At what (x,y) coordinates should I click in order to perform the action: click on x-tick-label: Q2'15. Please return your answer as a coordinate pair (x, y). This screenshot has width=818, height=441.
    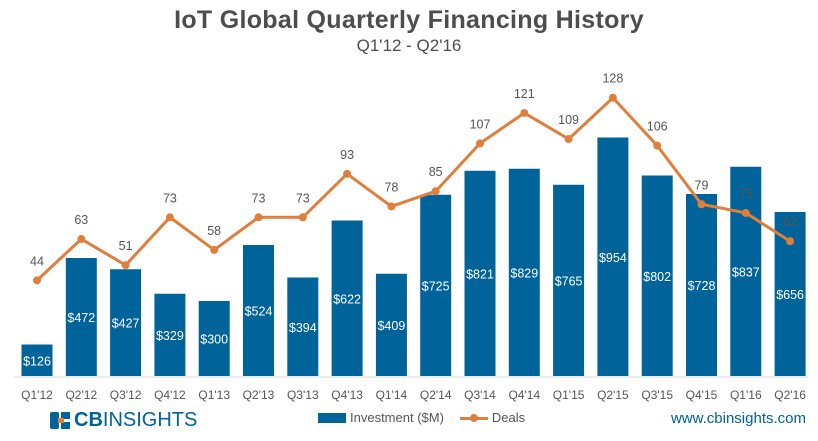
    Looking at the image, I should click on (613, 395).